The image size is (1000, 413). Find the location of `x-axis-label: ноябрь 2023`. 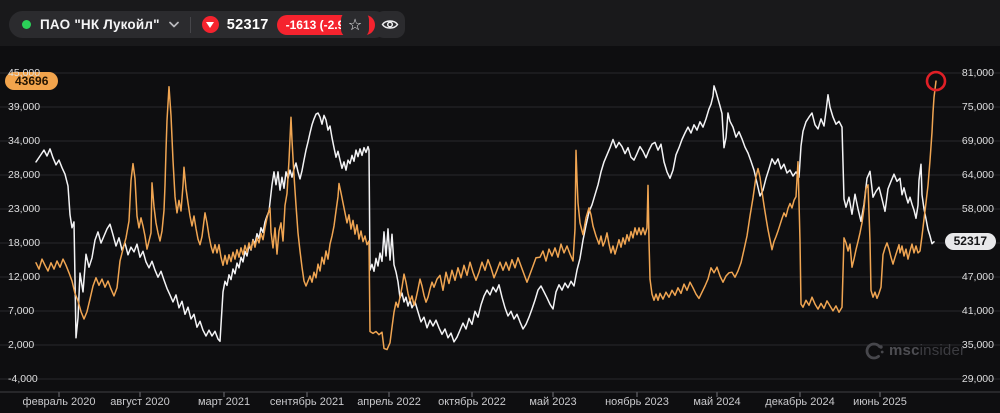

x-axis-label: ноябрь 2023 is located at coordinates (637, 402).